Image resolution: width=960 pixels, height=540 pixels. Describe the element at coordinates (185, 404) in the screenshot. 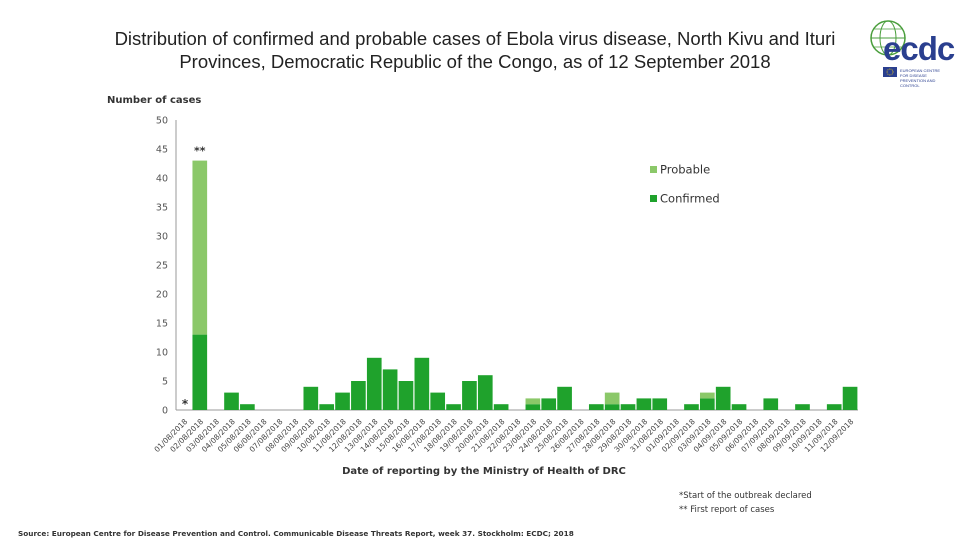

I see `annotation-0: *` at that location.